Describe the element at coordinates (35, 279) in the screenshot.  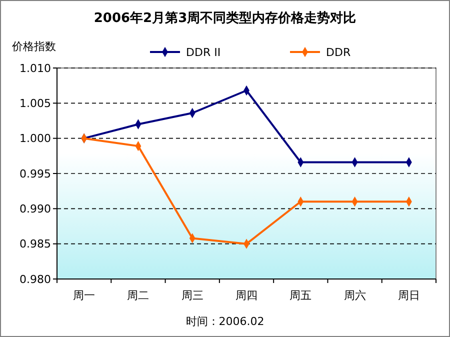
I see `y-tick-label: 0.980` at that location.